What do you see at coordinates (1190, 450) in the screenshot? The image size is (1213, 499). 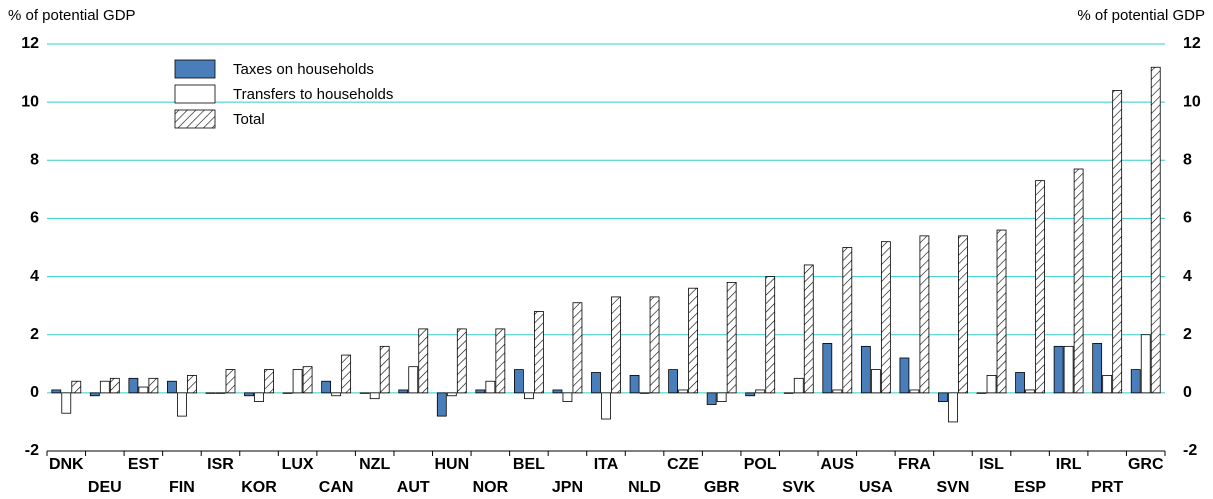 I see `y2-tick-label: -2` at bounding box center [1190, 450].